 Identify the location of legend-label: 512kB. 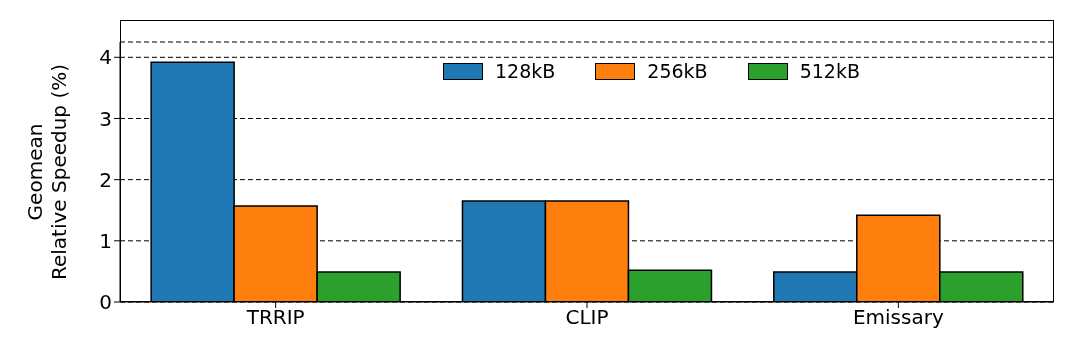
(829, 71).